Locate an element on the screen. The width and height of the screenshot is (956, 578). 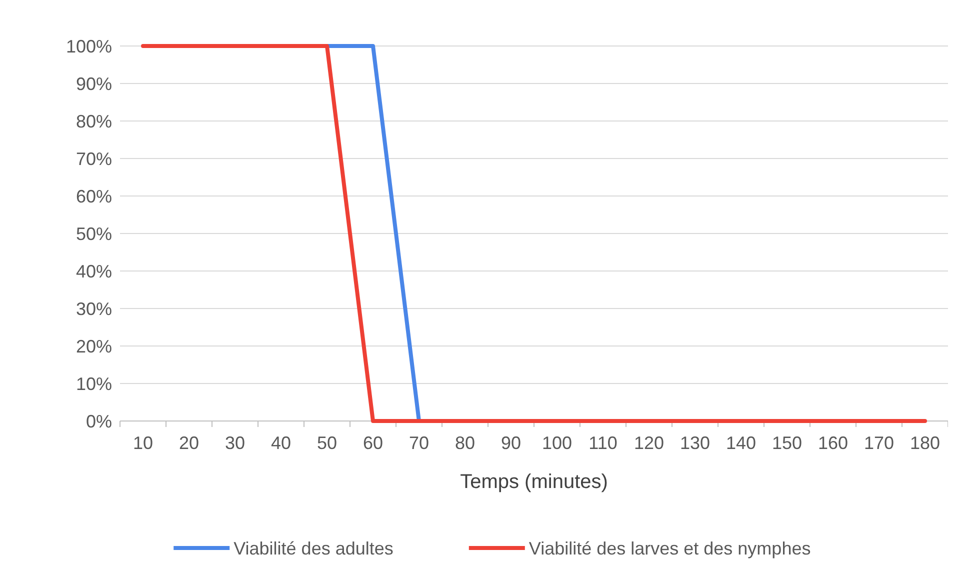
x-tick-label: 160 is located at coordinates (833, 443).